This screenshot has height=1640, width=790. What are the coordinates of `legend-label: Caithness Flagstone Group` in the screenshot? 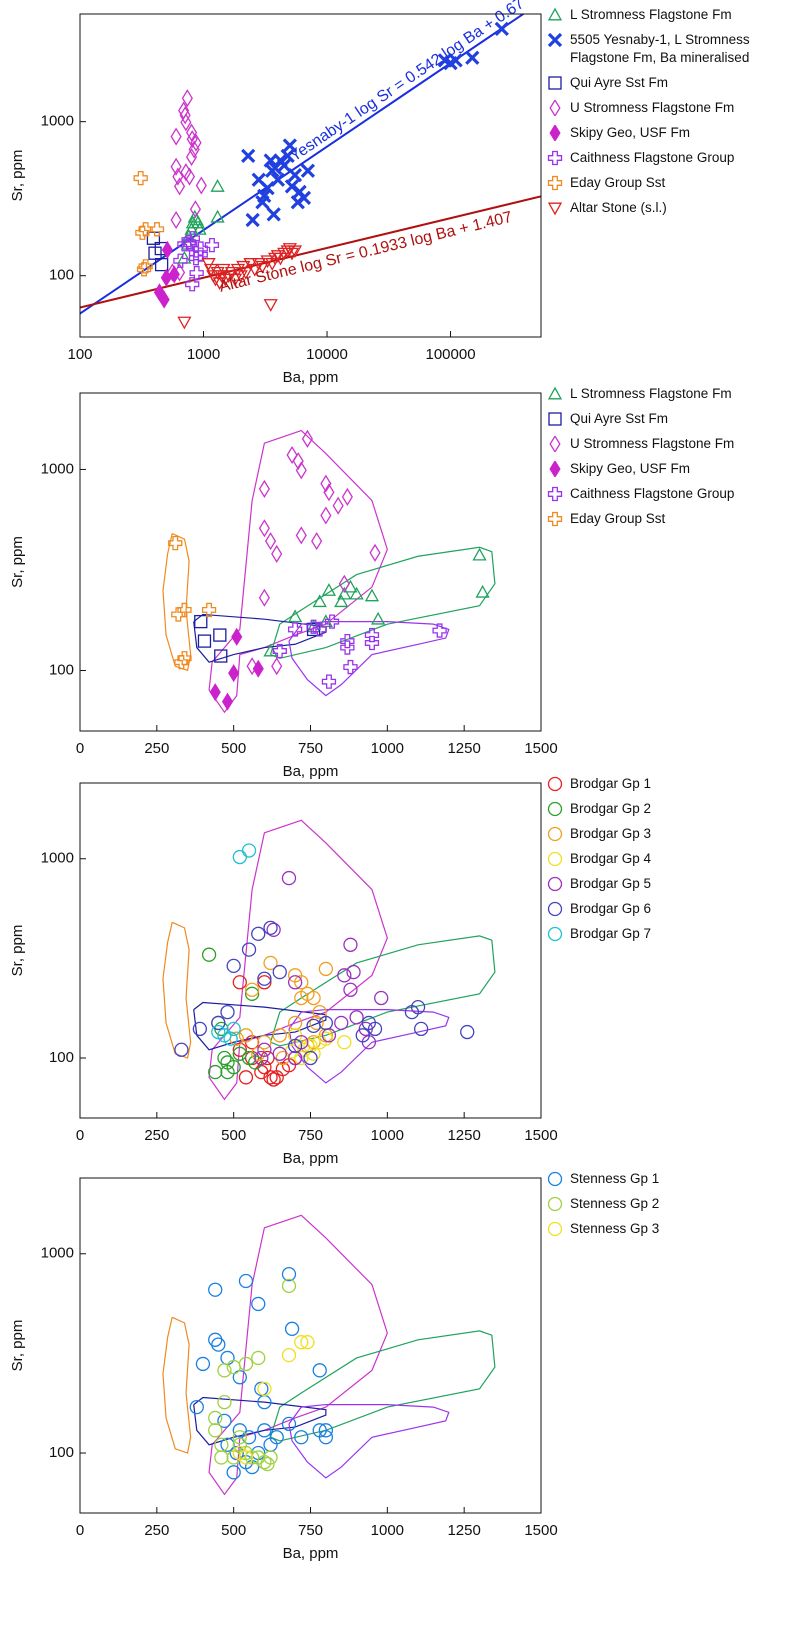 It's located at (652, 493).